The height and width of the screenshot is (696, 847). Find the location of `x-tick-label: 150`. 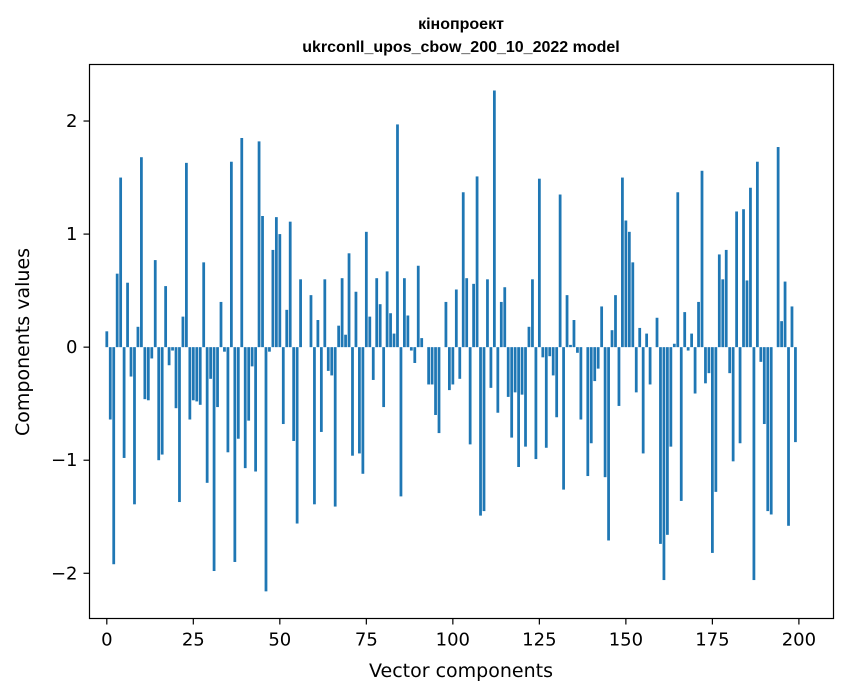

x-tick-label: 150 is located at coordinates (626, 640).